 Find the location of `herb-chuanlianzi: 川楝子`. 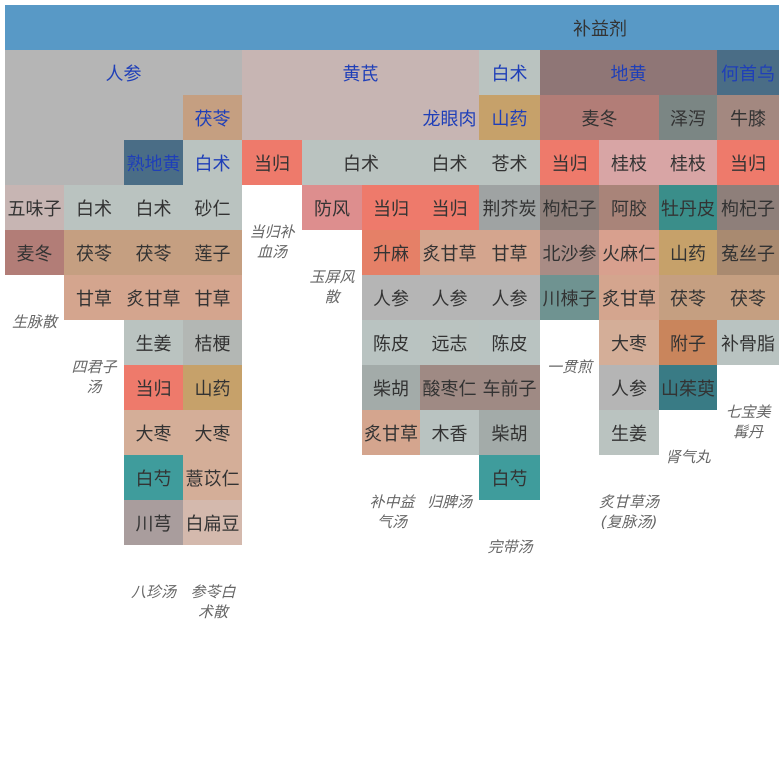

herb-chuanlianzi: 川楝子 is located at coordinates (569, 297).